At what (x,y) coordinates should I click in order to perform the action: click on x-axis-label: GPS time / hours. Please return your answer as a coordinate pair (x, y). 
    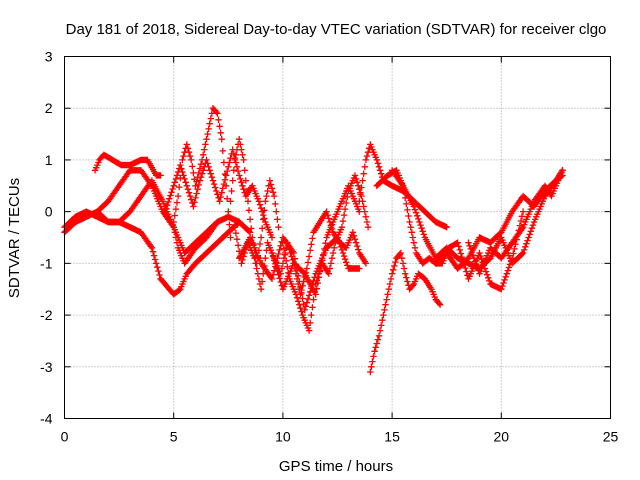
    Looking at the image, I should click on (336, 466).